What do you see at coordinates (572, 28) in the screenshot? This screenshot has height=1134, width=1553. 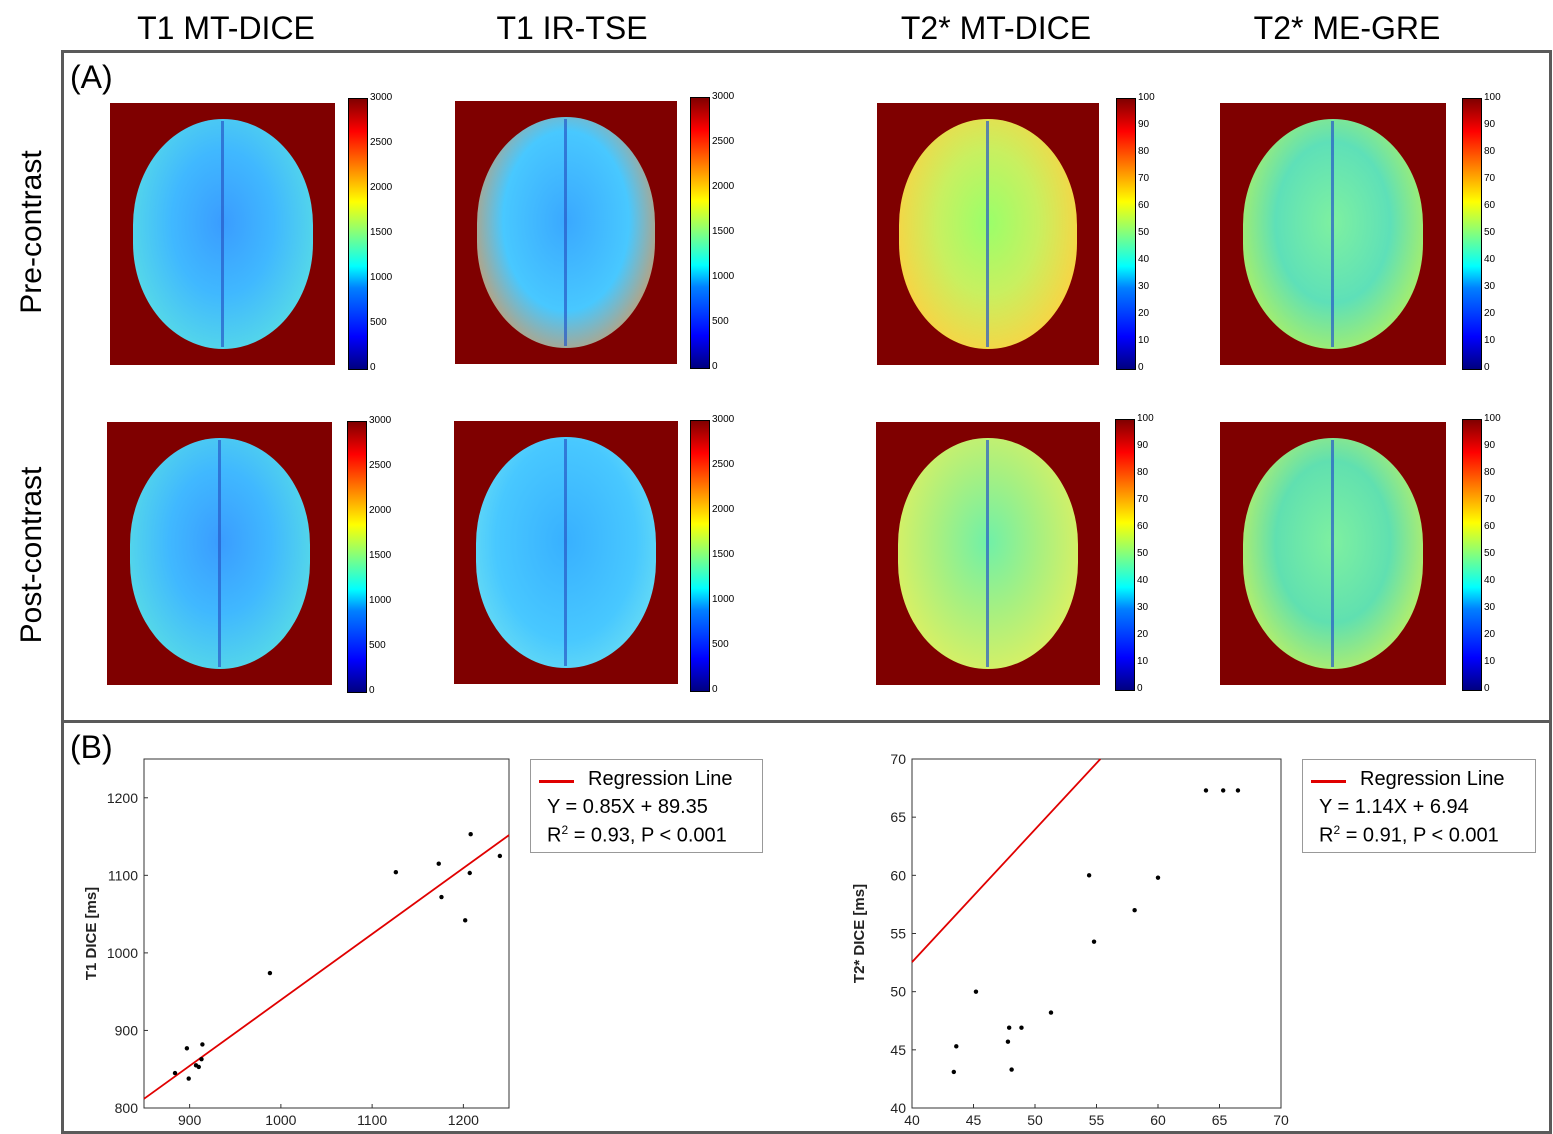 I see `column-header-t1-ir-tse: T1 IR-TSE` at bounding box center [572, 28].